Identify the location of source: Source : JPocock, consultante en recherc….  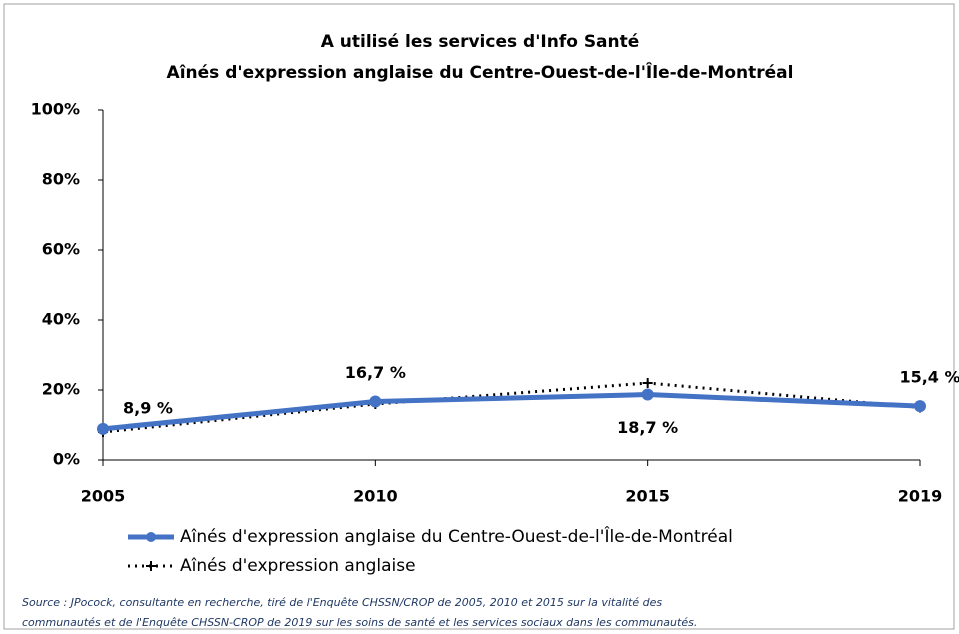
(342, 602).